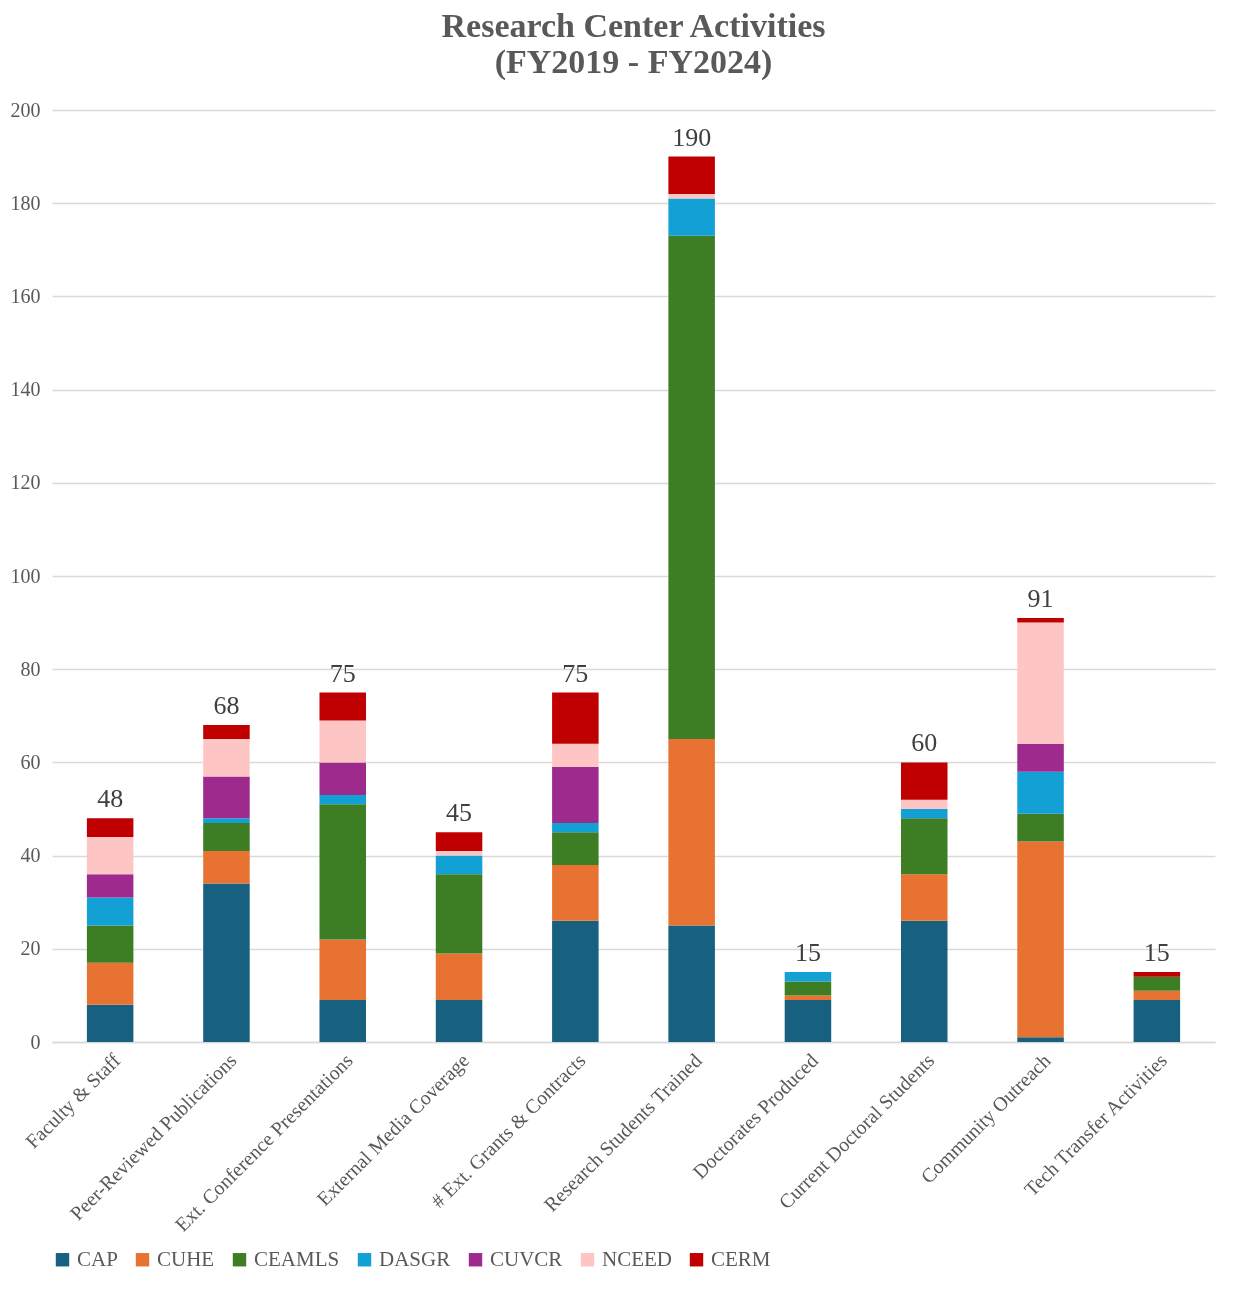  I want to click on legend-label: CUHE, so click(186, 1258).